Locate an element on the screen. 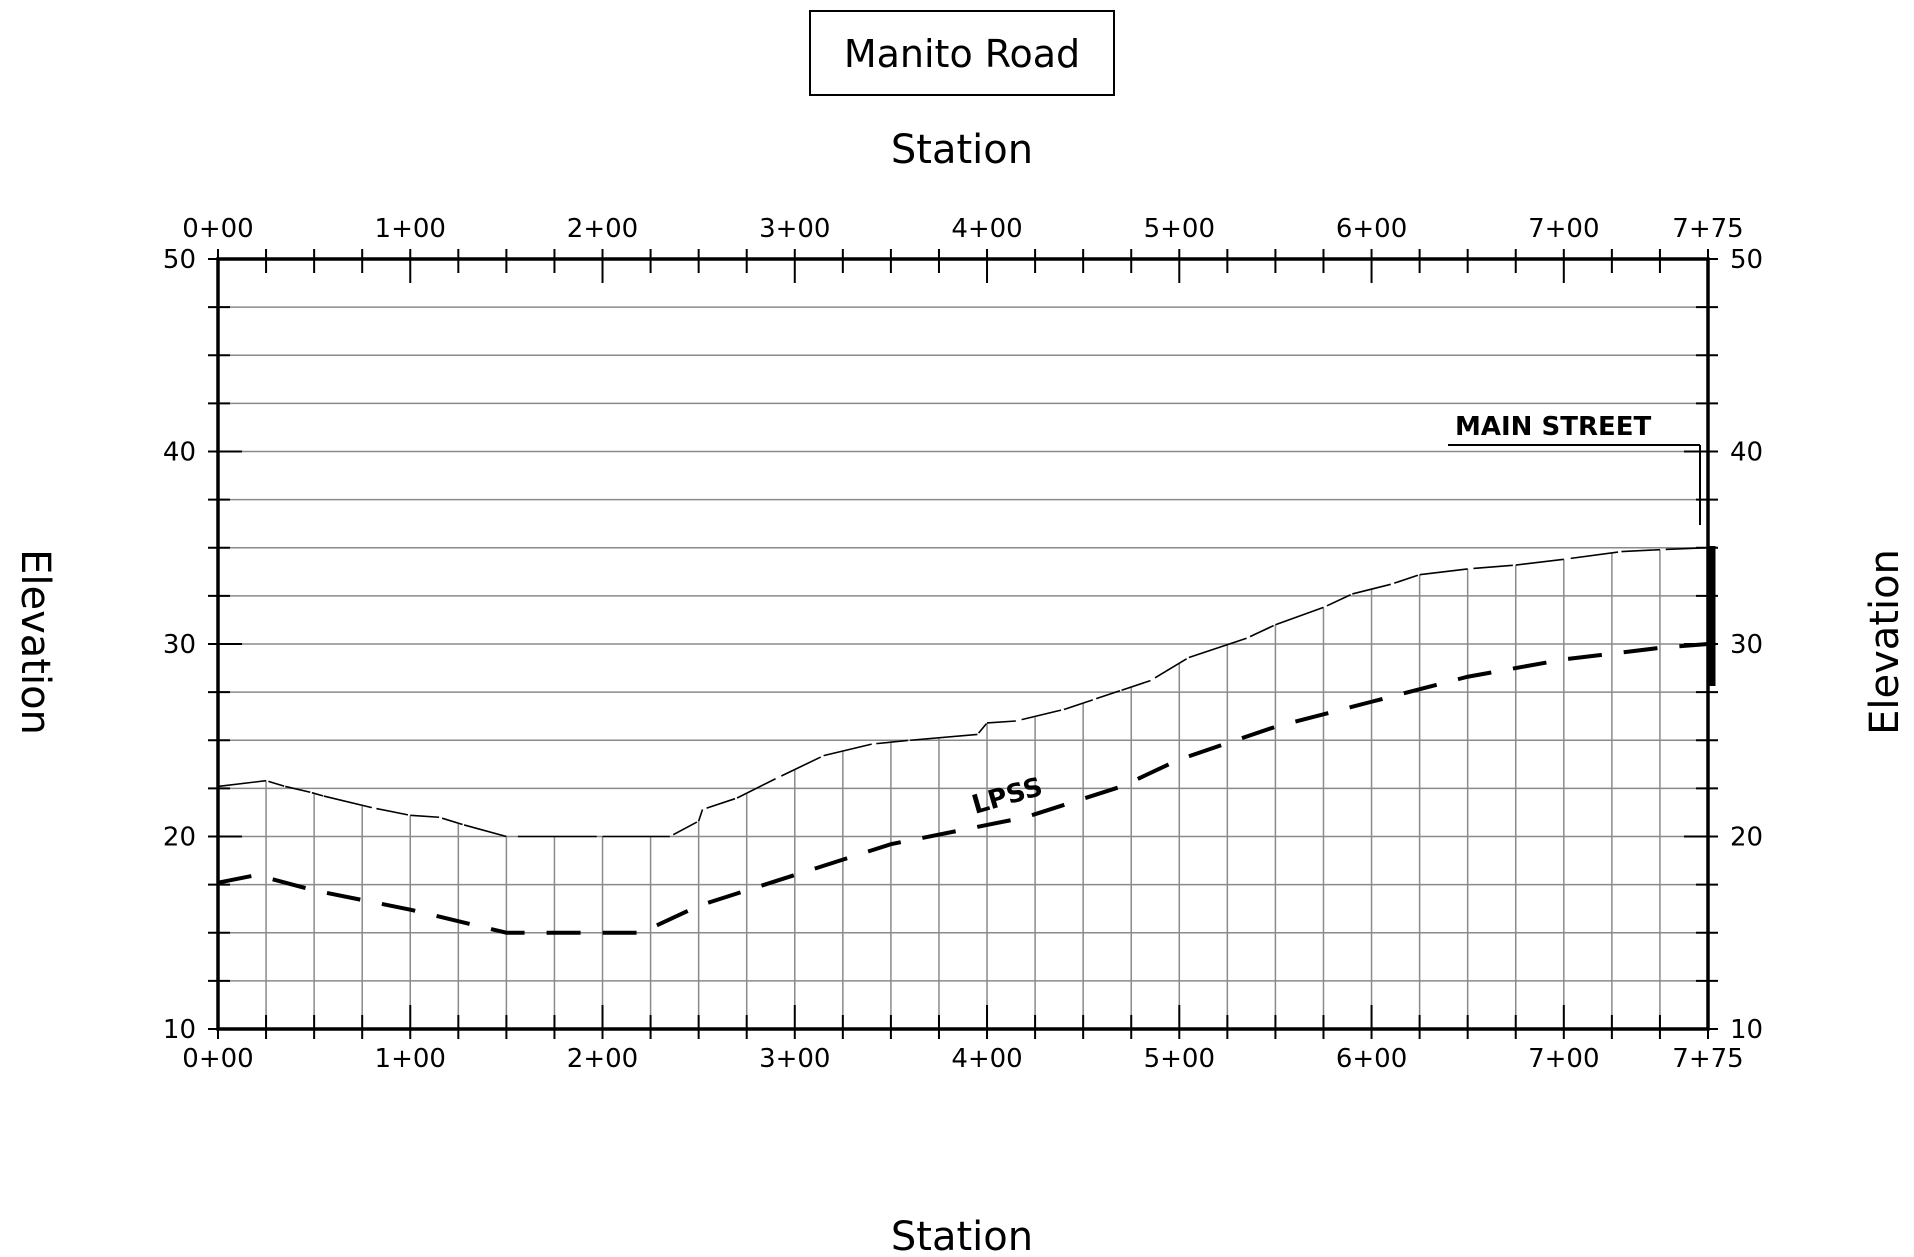 The image size is (1914, 1257). y-tick-label-left: 40 is located at coordinates (179, 453).